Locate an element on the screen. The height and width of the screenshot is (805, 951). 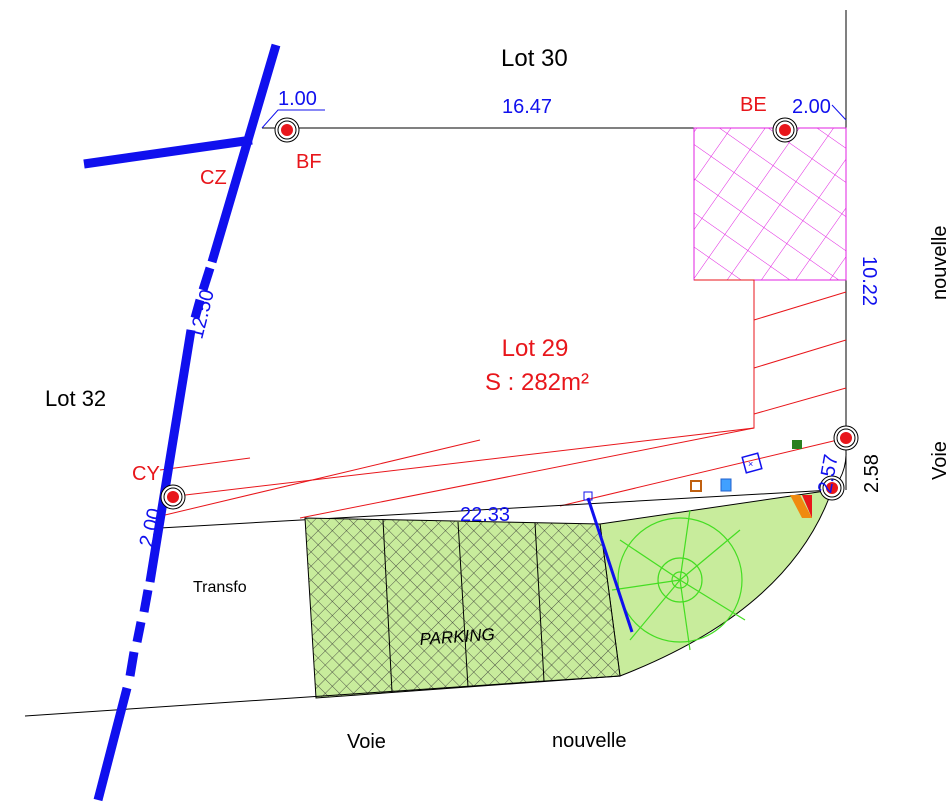
survey-point-right-bottom is located at coordinates (832, 488).